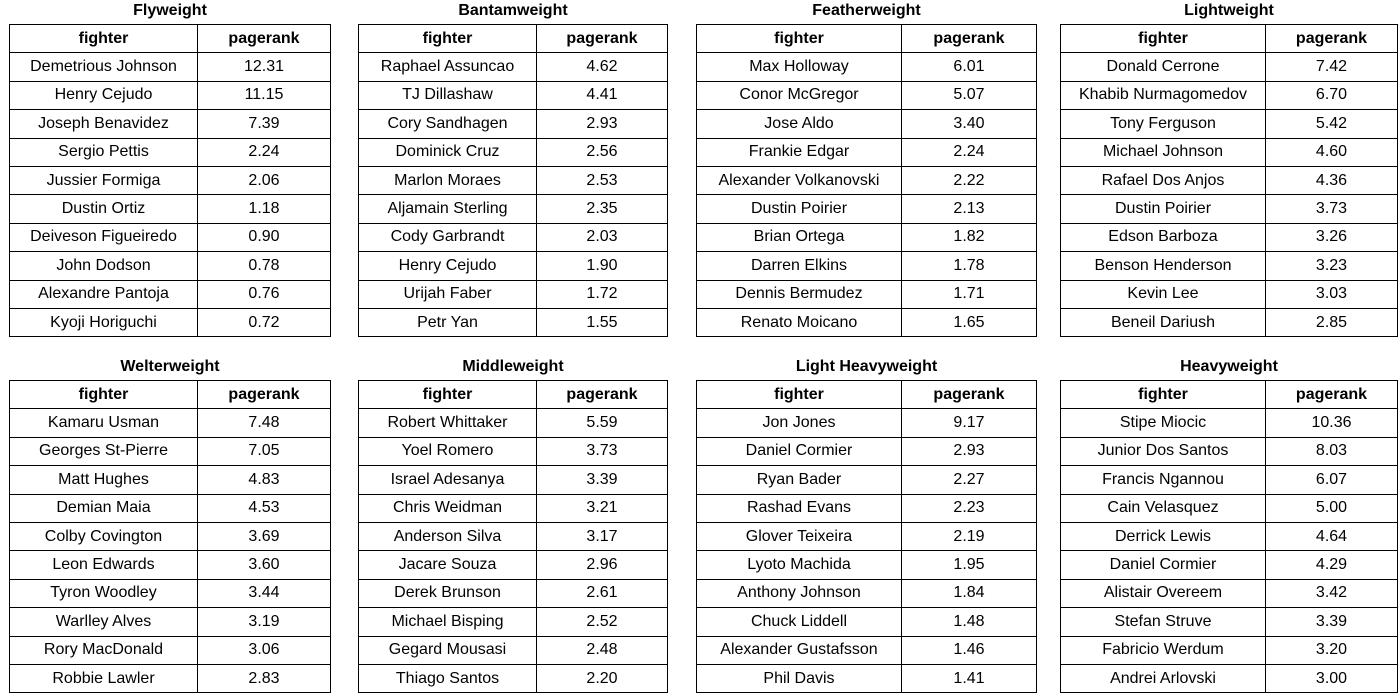 The image size is (1400, 693). Describe the element at coordinates (513, 423) in the screenshot. I see `table-row: Robert Whittaker 5.59` at that location.